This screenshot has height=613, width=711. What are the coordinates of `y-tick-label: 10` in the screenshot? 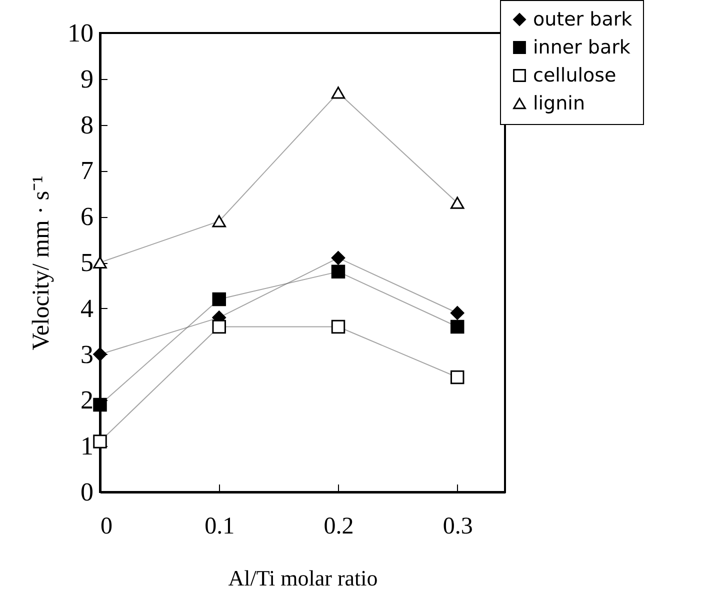 It's located at (81, 33).